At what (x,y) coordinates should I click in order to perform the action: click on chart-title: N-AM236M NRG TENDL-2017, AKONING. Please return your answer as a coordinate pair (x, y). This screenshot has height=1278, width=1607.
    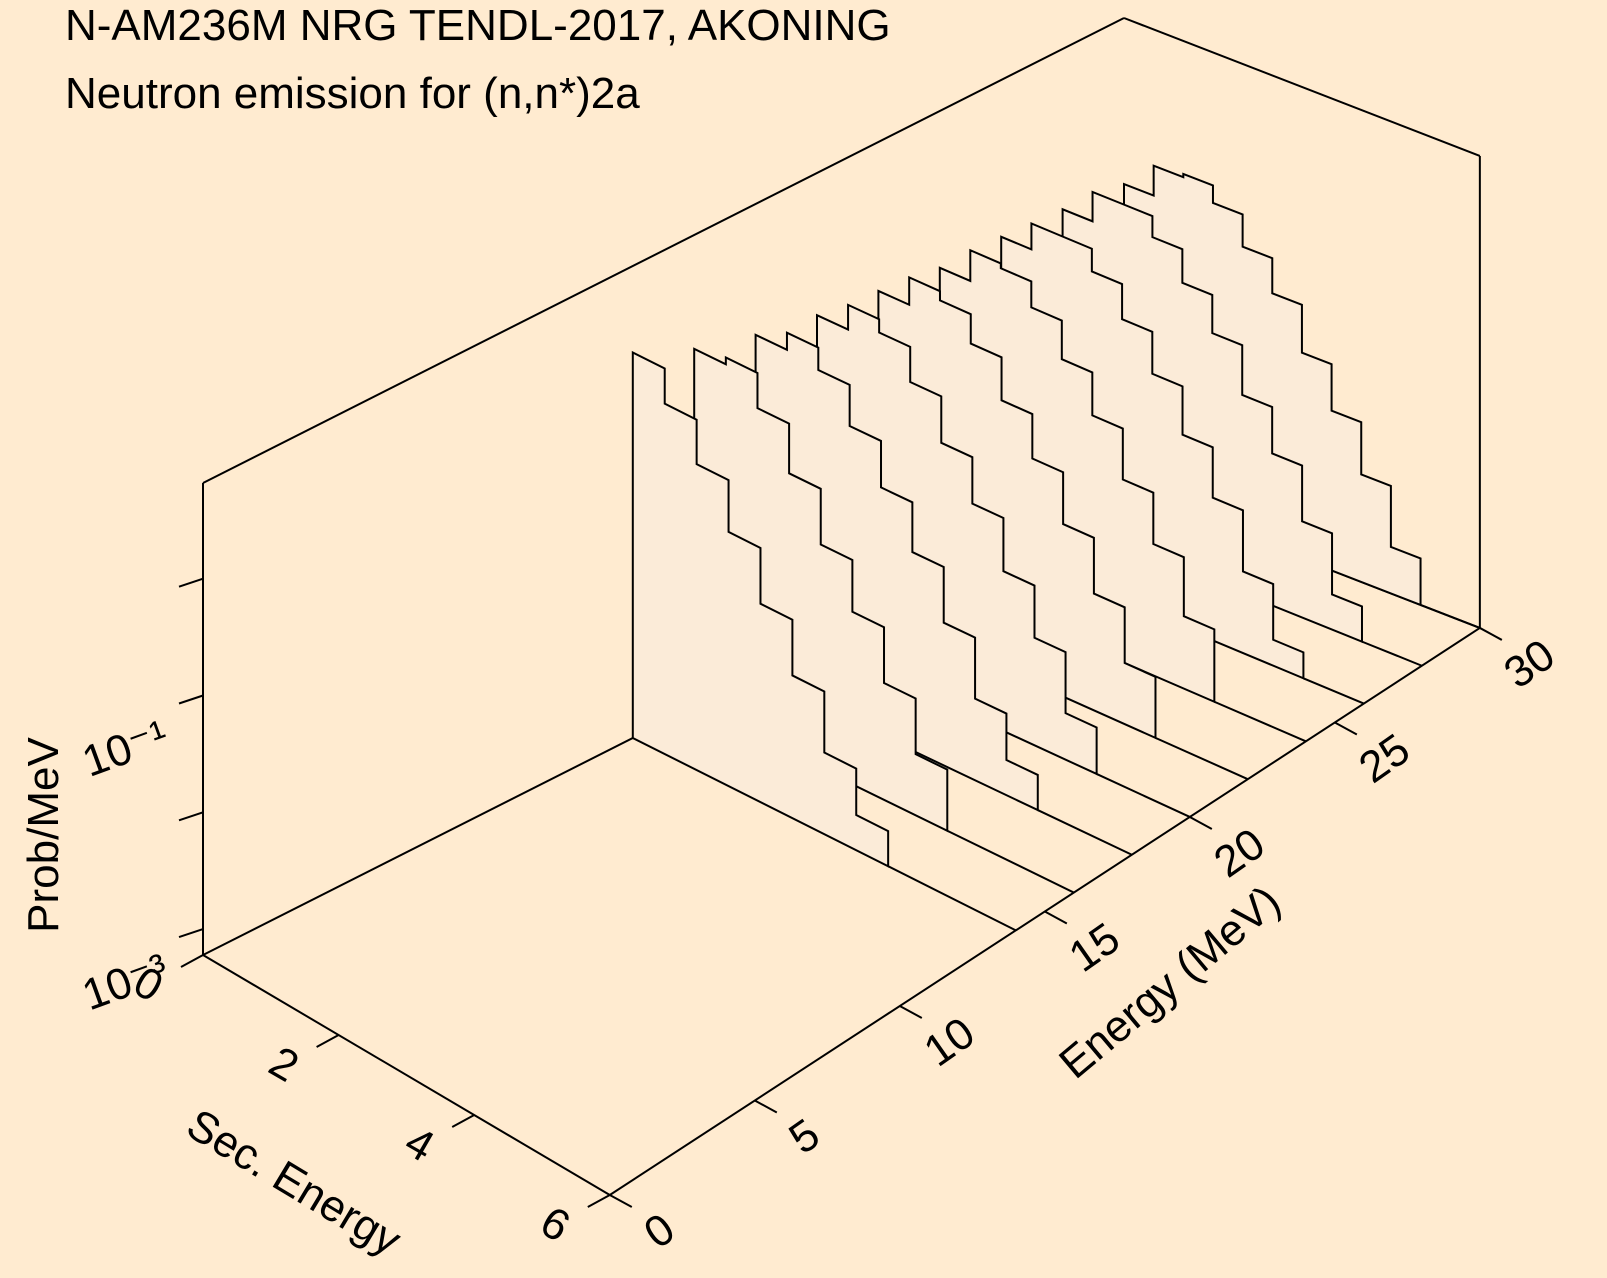
    Looking at the image, I should click on (478, 25).